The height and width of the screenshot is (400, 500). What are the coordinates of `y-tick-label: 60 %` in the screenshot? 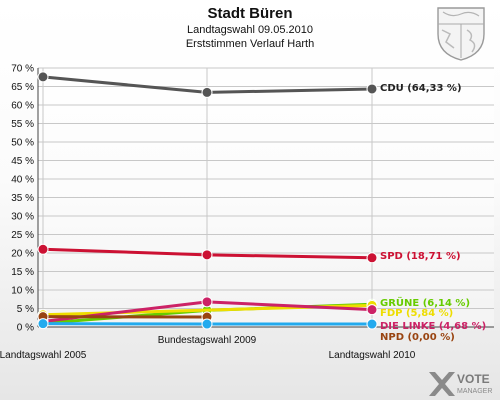 It's located at (22, 106).